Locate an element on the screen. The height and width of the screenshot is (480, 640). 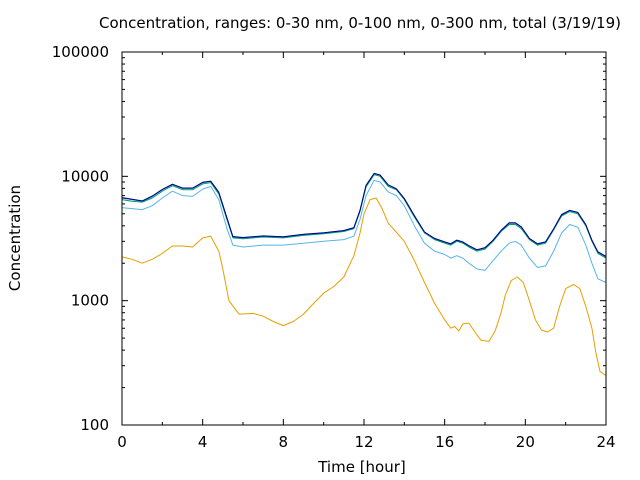
y-tick-label: 1000 is located at coordinates (90, 301).